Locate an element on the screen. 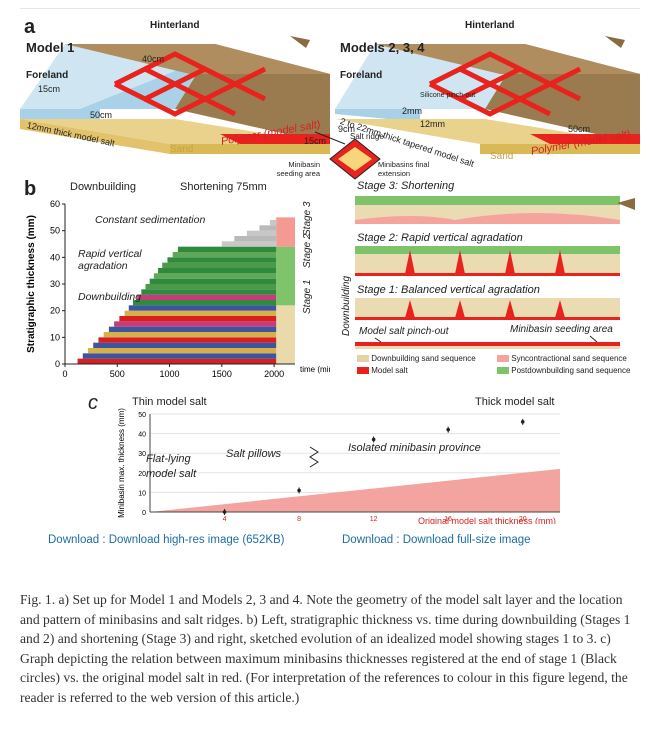 Image resolution: width=659 pixels, height=736 pixels. y-axis-label: Stratigraphic thickness (mm) is located at coordinates (31, 284).